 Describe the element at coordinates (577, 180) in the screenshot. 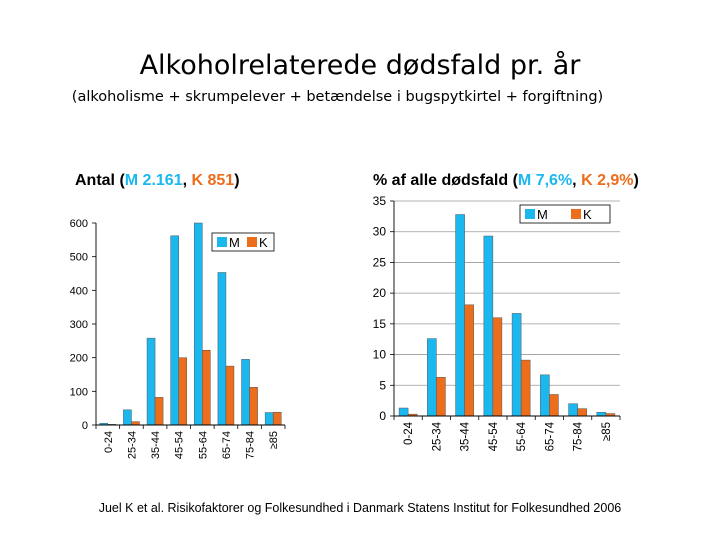

I see `right-title-sep: ,` at that location.